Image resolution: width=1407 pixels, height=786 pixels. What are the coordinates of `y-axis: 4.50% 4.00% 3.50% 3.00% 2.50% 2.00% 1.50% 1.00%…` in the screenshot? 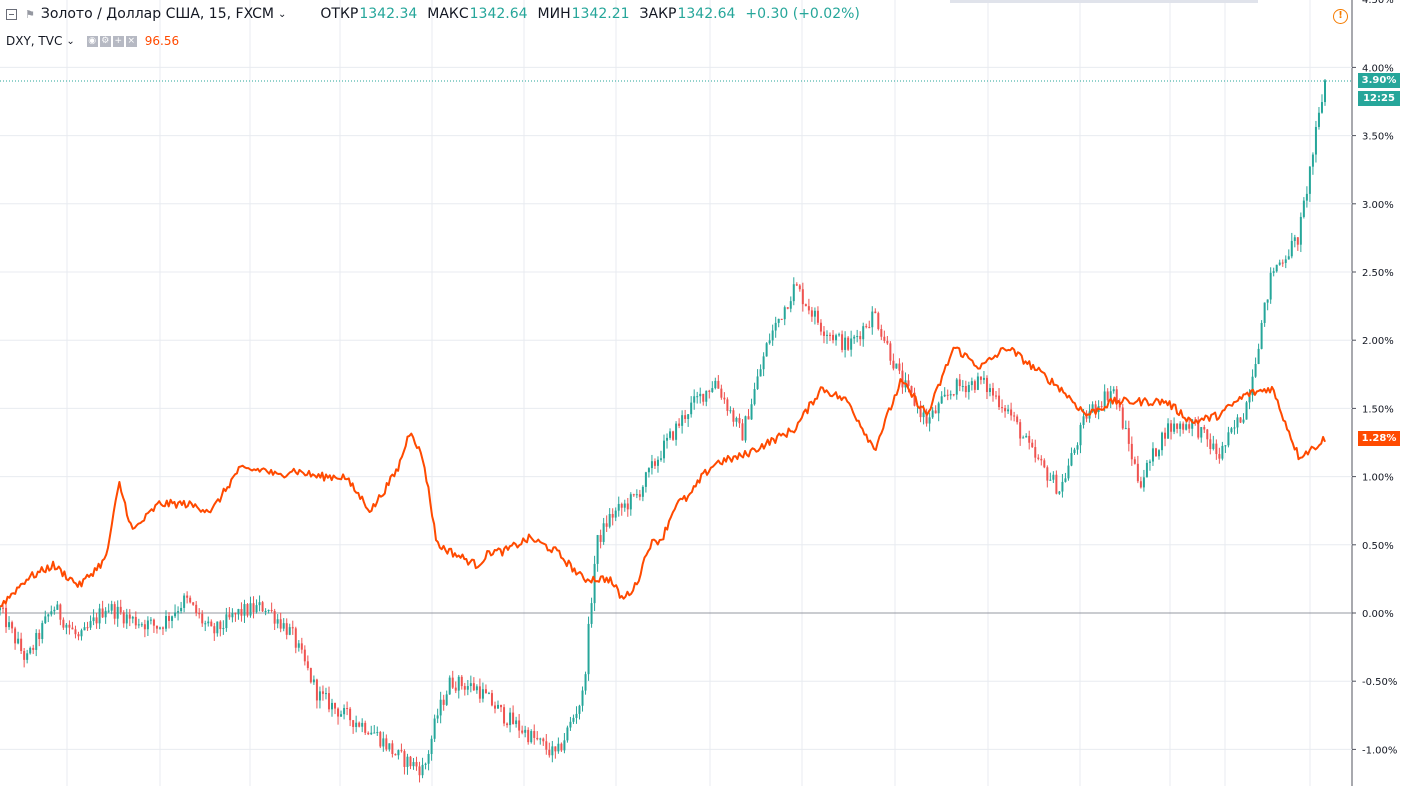 It's located at (1374, 378).